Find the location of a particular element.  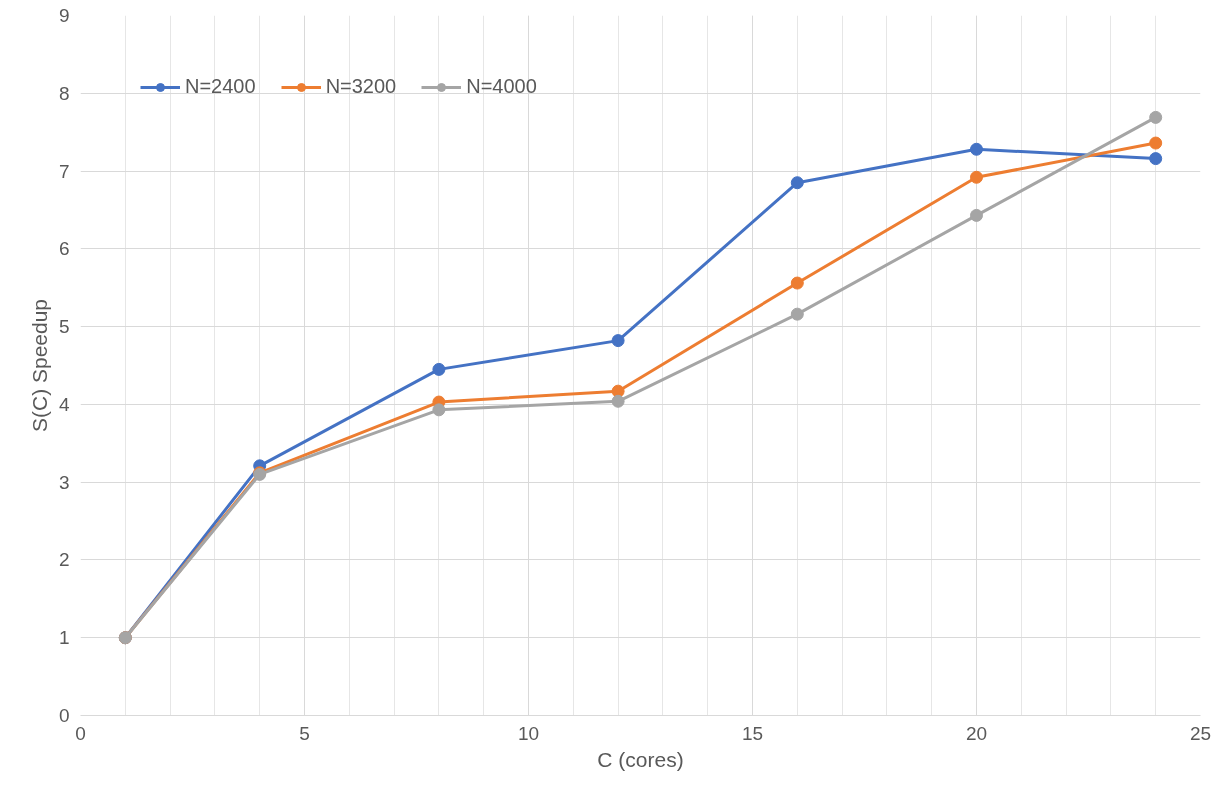

y-tick-label: 6 is located at coordinates (64, 249).